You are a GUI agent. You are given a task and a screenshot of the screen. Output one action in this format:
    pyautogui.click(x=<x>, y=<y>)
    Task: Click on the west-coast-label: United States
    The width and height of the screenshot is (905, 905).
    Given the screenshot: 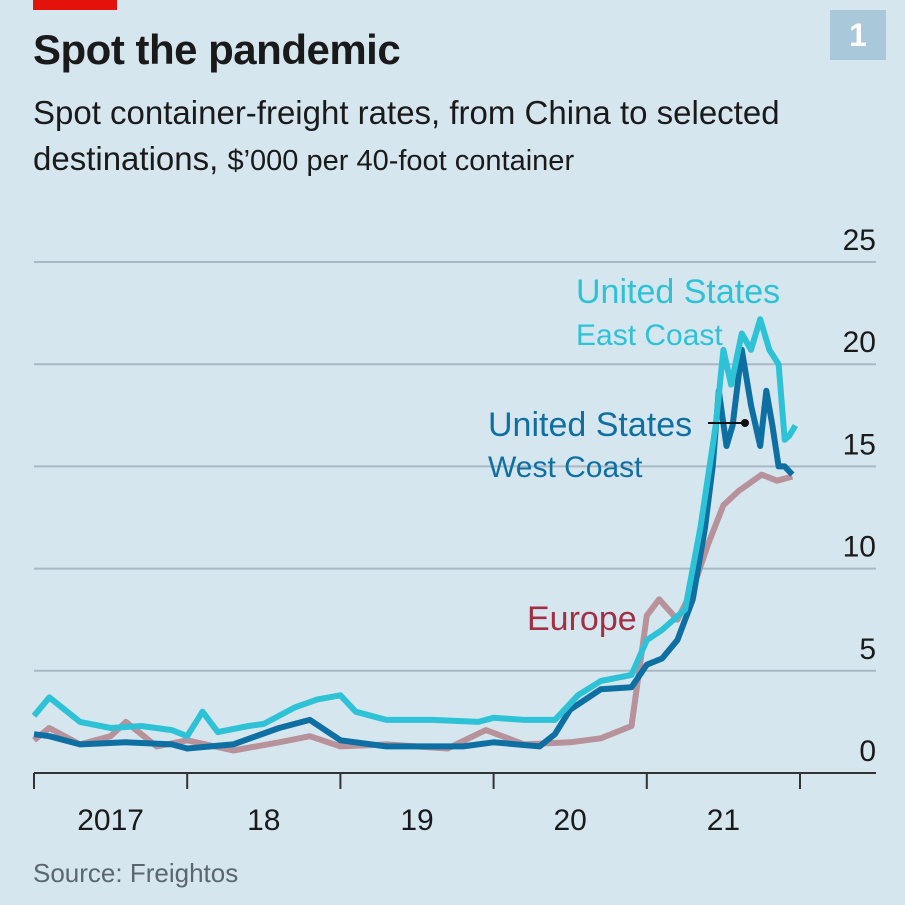 What is the action you would take?
    pyautogui.click(x=590, y=425)
    